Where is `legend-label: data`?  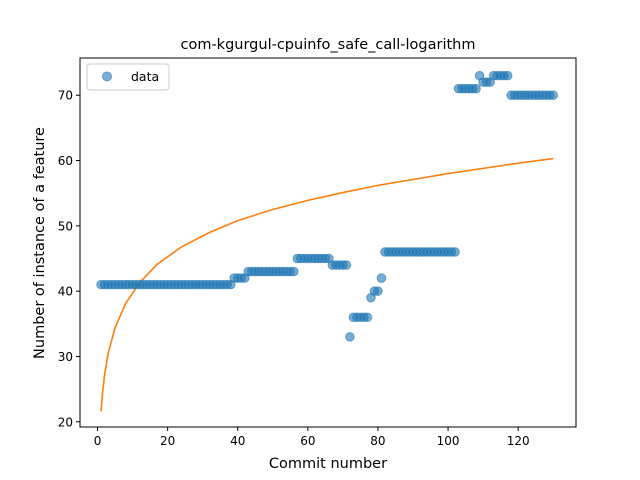 legend-label: data is located at coordinates (145, 76).